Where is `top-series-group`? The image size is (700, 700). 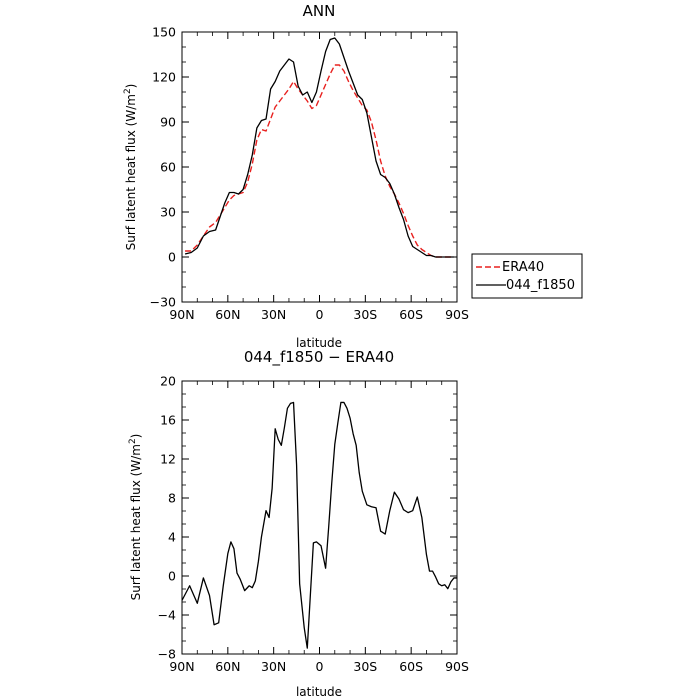 top-series-group is located at coordinates (319, 147).